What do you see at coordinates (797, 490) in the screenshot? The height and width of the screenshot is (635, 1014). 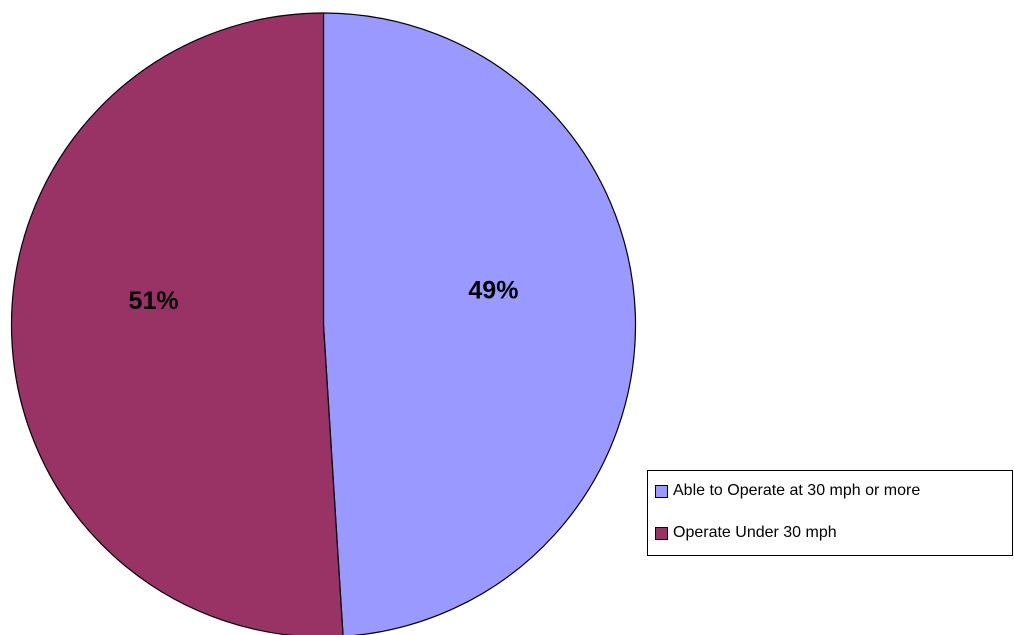 I see `legend-label-able-30-plus: Able to Operate at 30 mph or more` at bounding box center [797, 490].